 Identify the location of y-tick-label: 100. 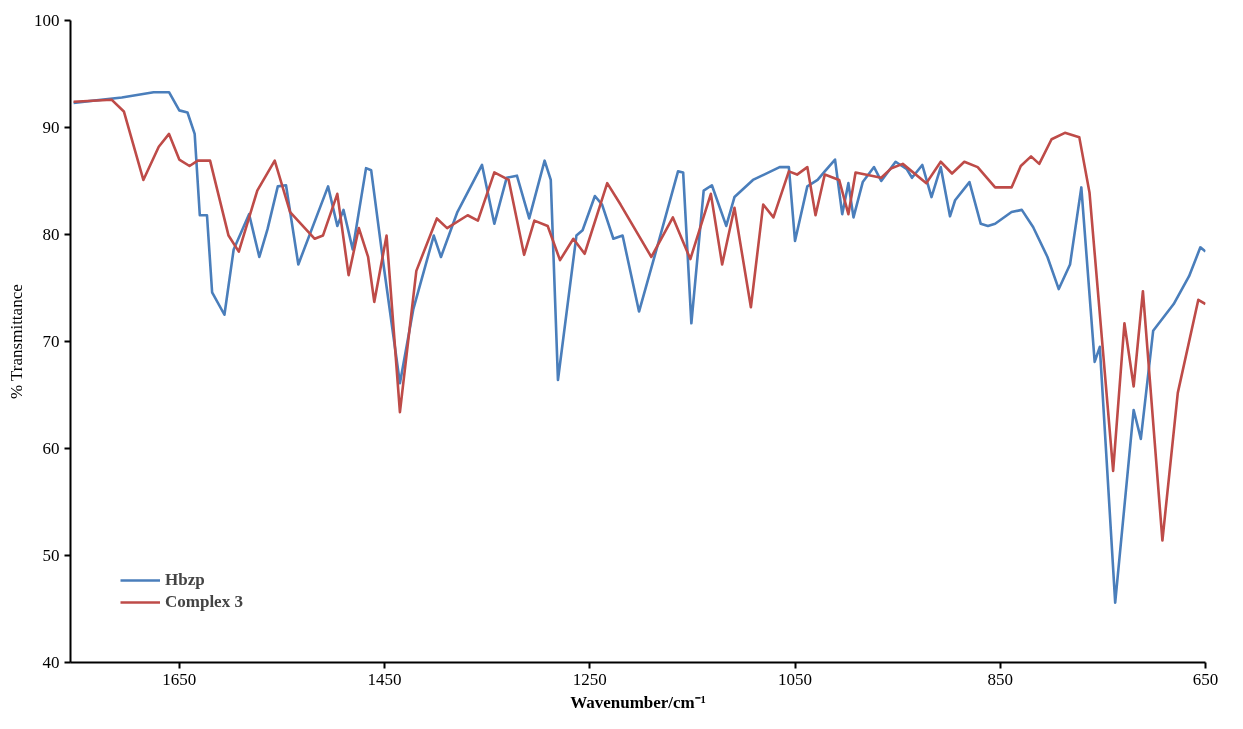
(47, 20).